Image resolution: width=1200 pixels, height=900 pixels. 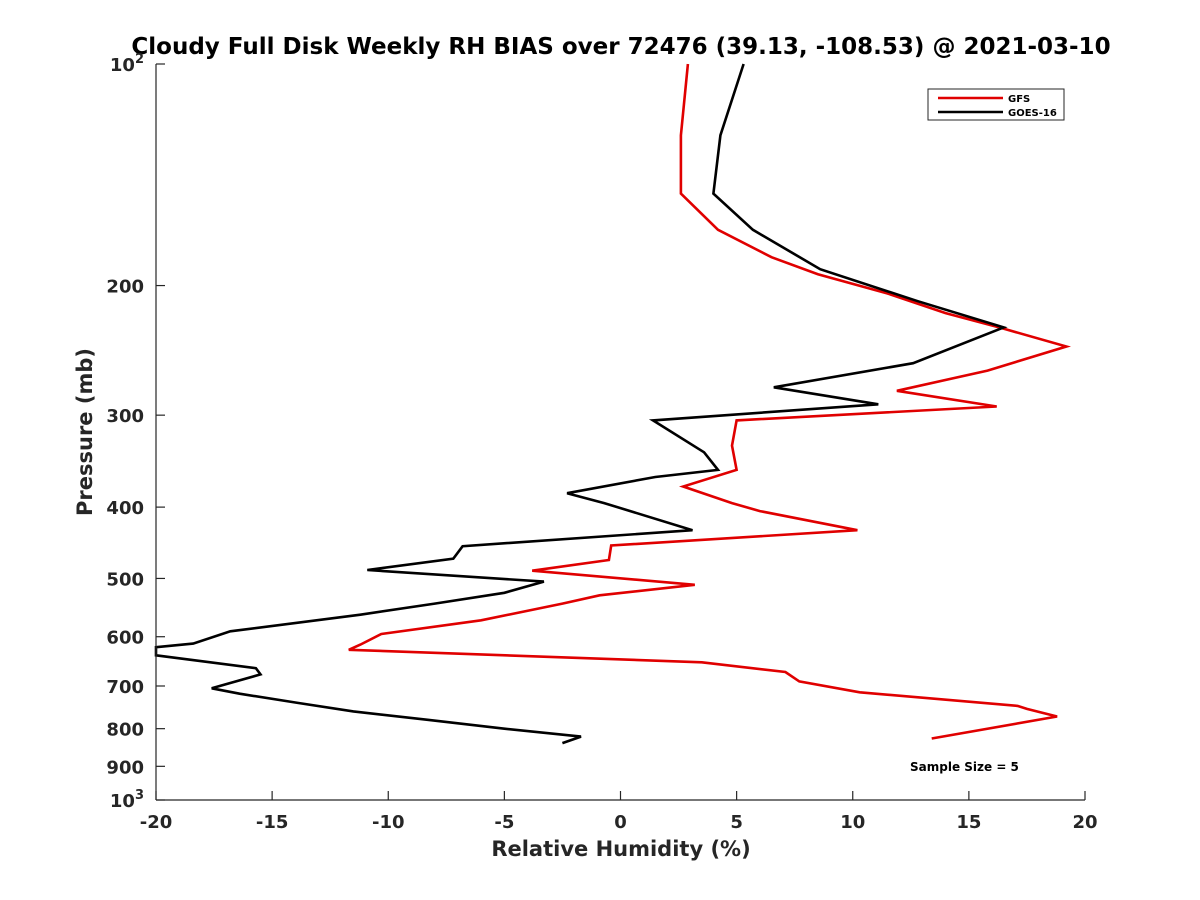 I want to click on legend-items: GFS GOES-16, so click(x=997, y=106).